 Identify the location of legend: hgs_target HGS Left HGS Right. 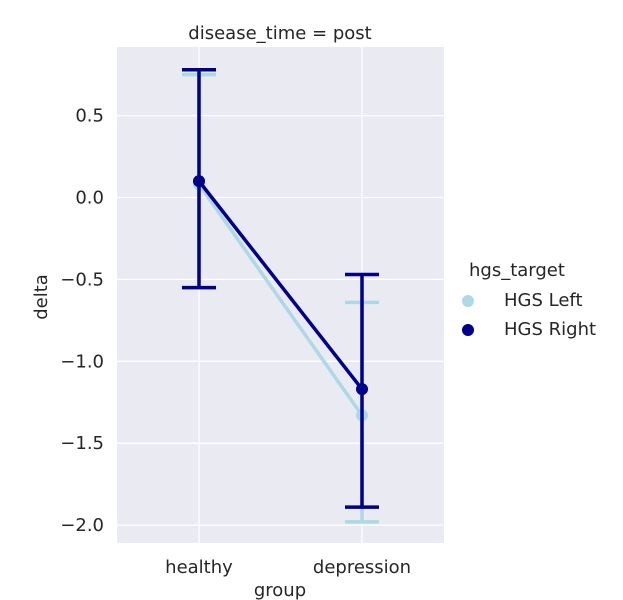
(529, 300).